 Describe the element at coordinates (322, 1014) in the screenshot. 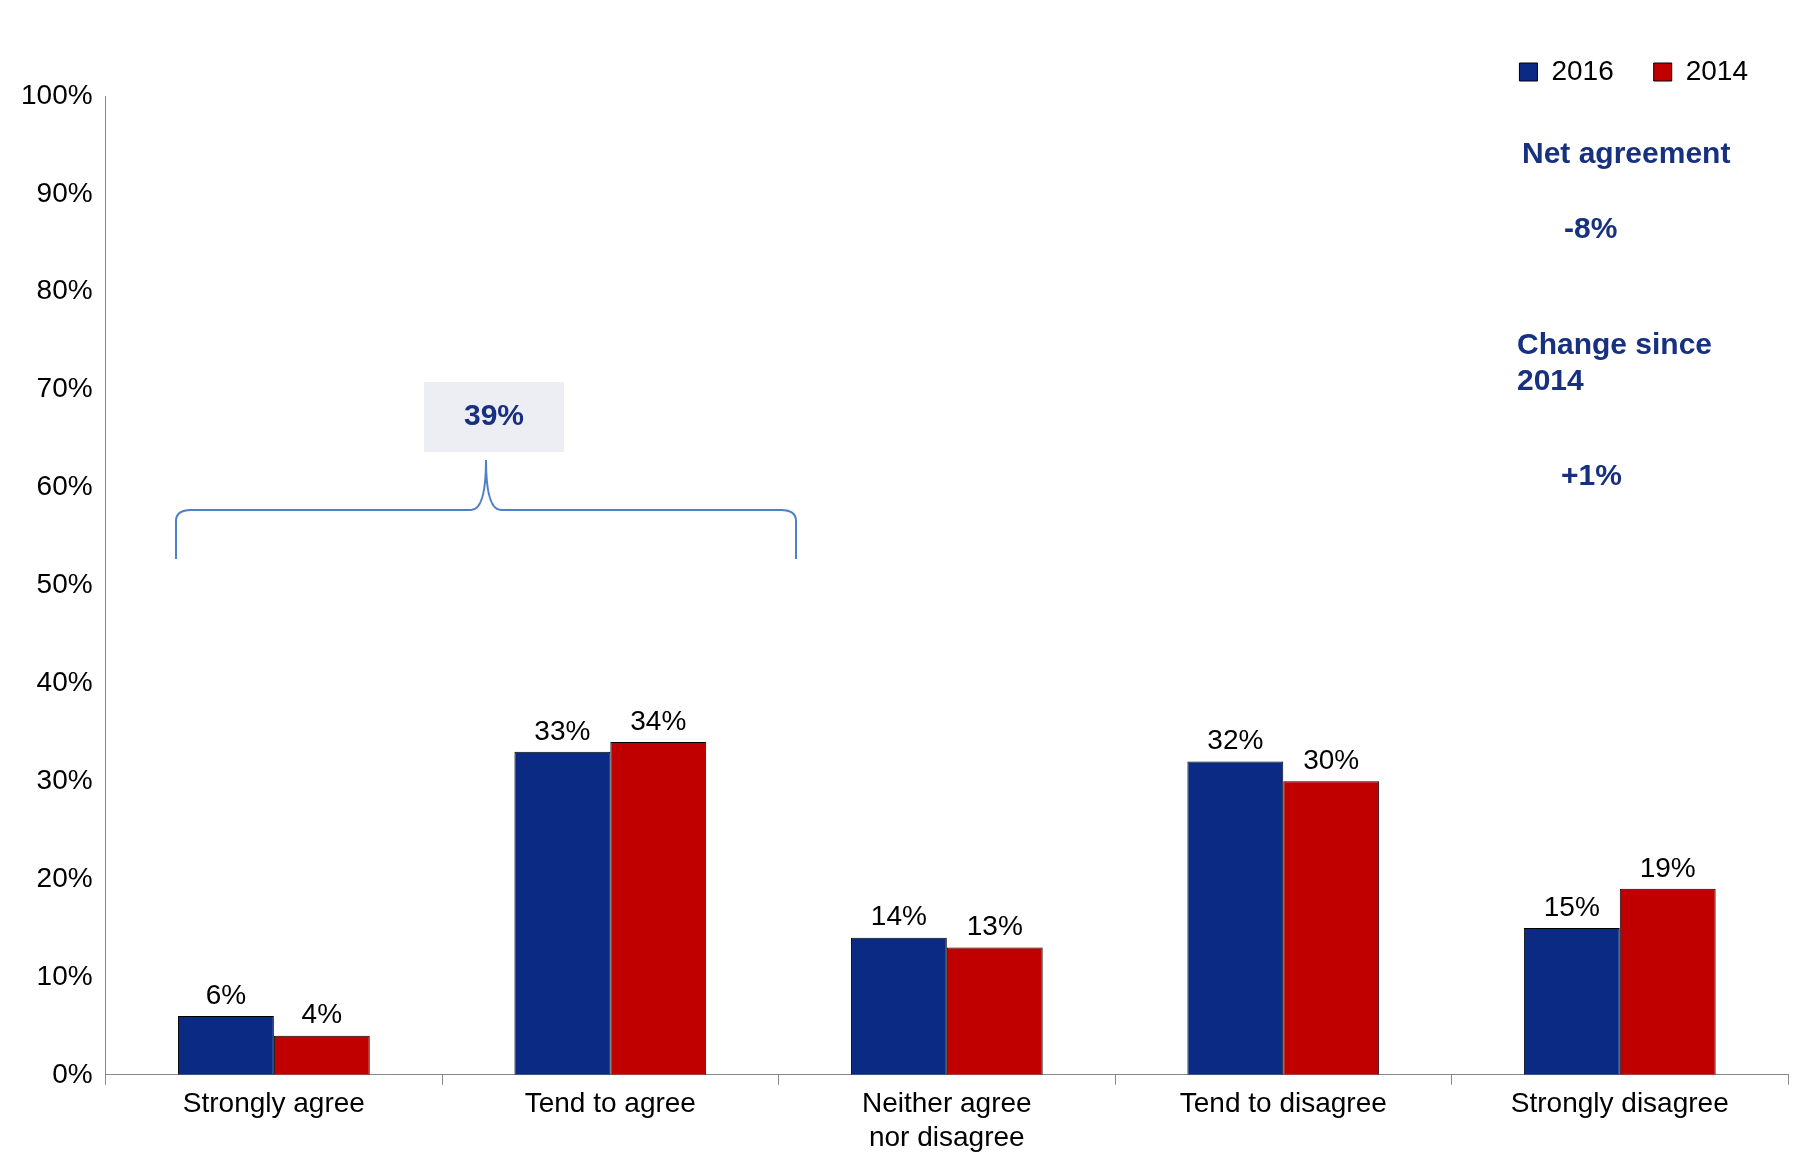

I see `data-label: 4%` at that location.